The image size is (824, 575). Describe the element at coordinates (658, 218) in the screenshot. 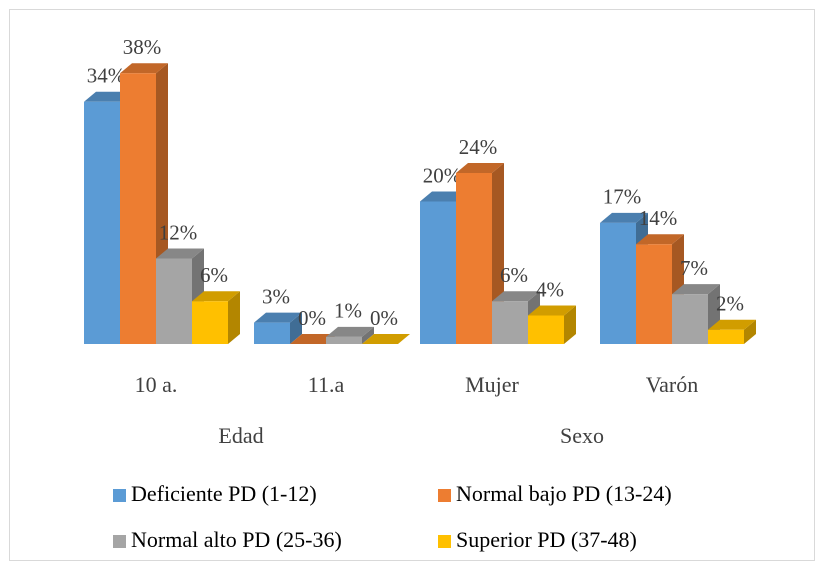

I see `data-label: 14%` at that location.